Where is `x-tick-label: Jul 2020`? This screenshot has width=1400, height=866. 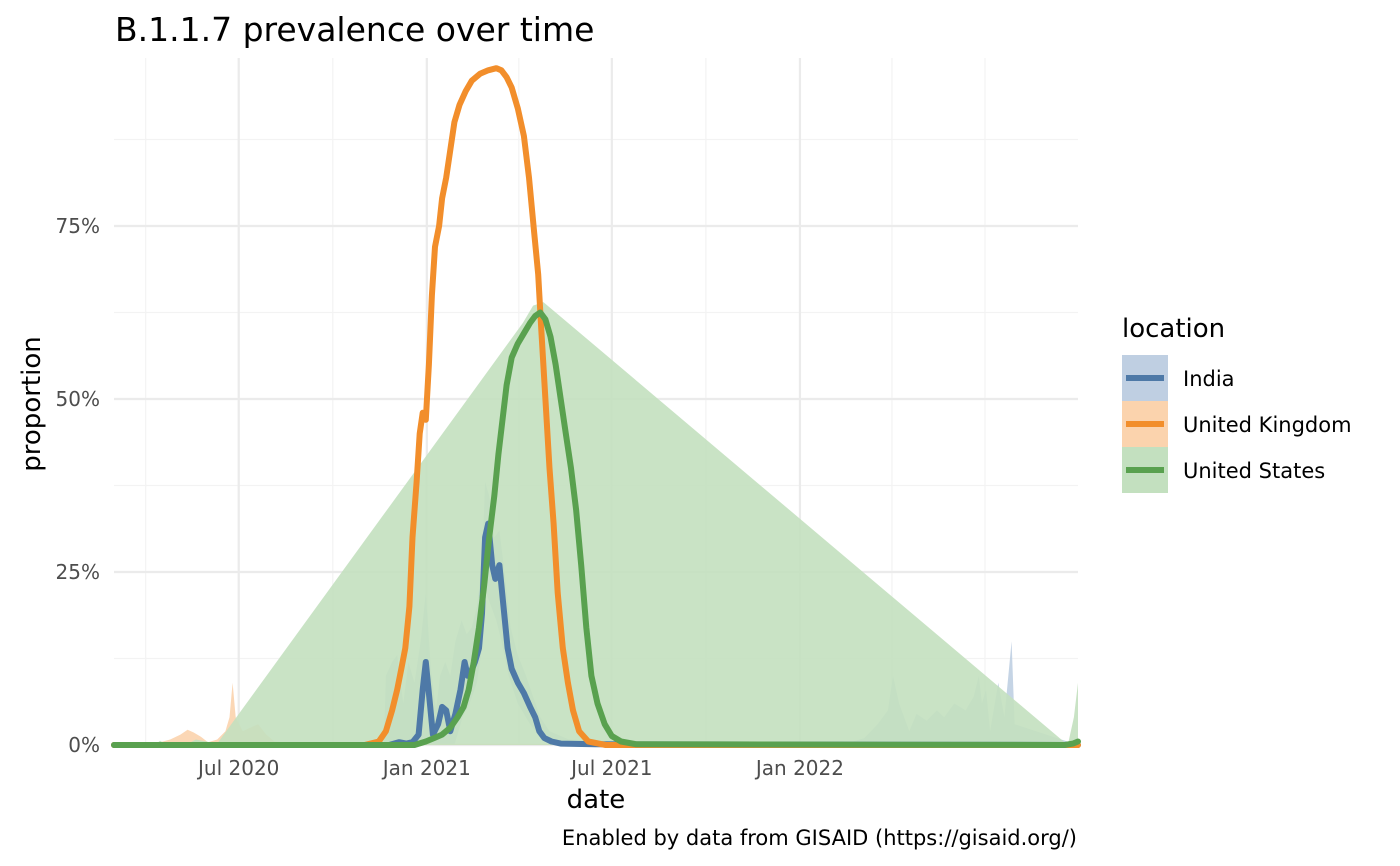 x-tick-label: Jul 2020 is located at coordinates (237, 768).